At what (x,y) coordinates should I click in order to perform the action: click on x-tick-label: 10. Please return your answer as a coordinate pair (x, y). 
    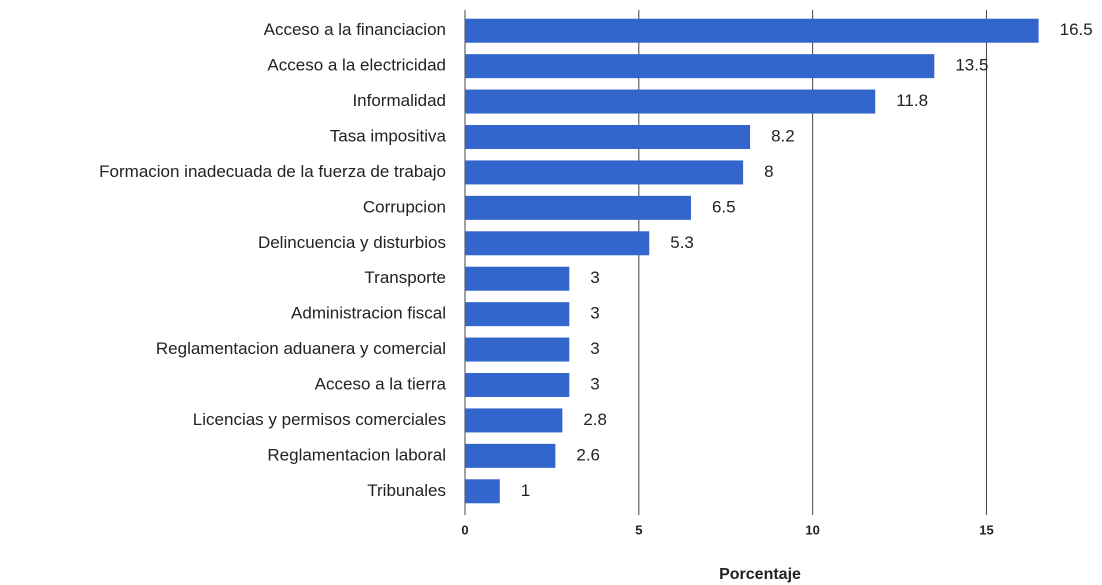
    Looking at the image, I should click on (812, 529).